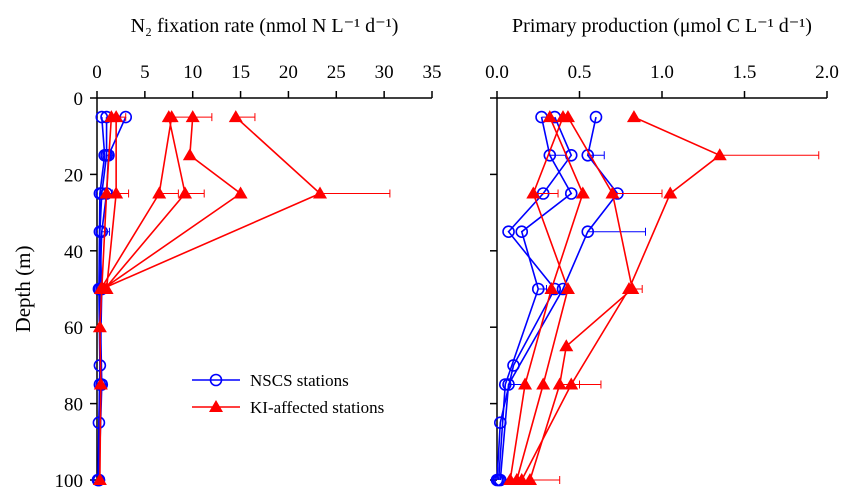 The width and height of the screenshot is (844, 492). I want to click on y-tick-label: 60, so click(73, 328).